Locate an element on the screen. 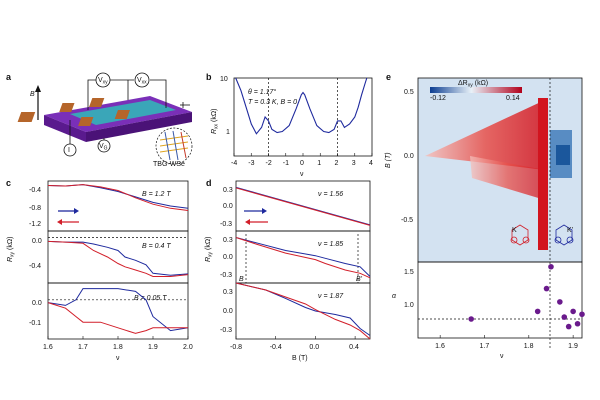  chart-e-alpha: 1.5 1.0 α 1.6 1.7 1.8 1.9 ν is located at coordinates (488, 310).